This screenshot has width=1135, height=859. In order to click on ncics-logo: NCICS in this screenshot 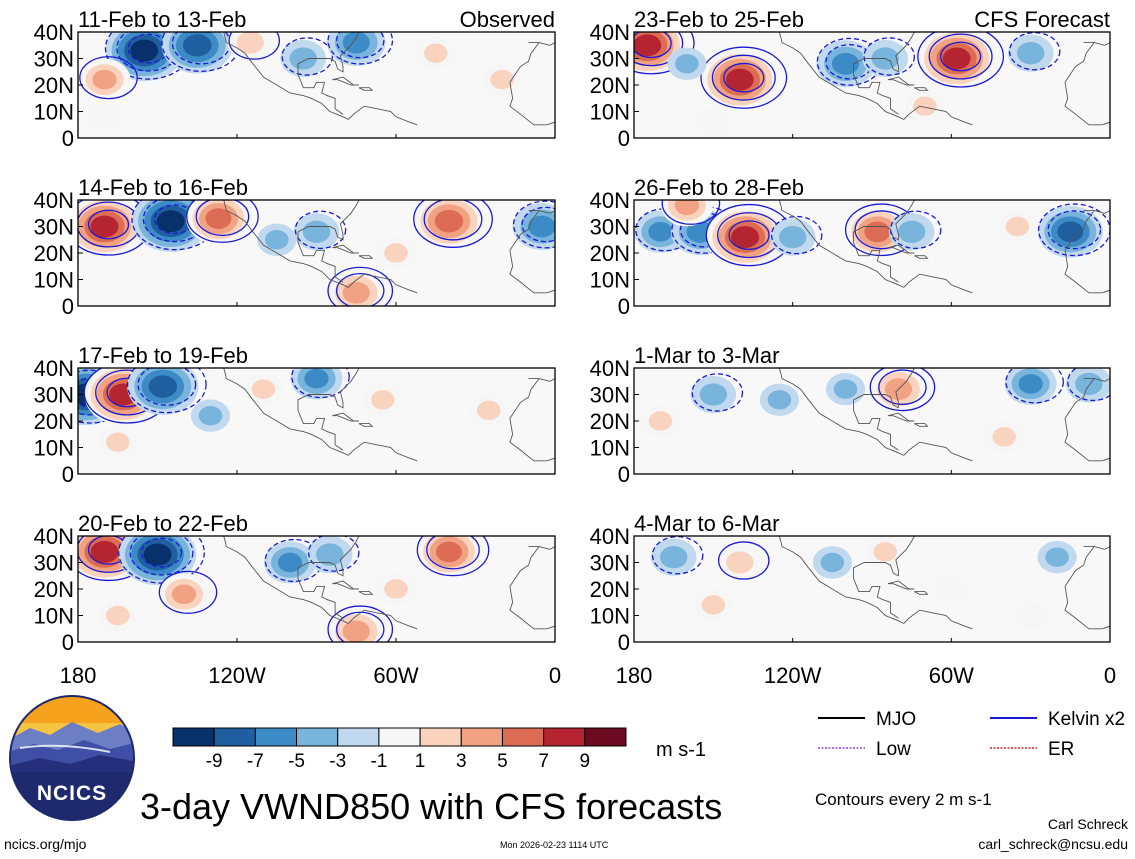, I will do `click(72, 758)`.